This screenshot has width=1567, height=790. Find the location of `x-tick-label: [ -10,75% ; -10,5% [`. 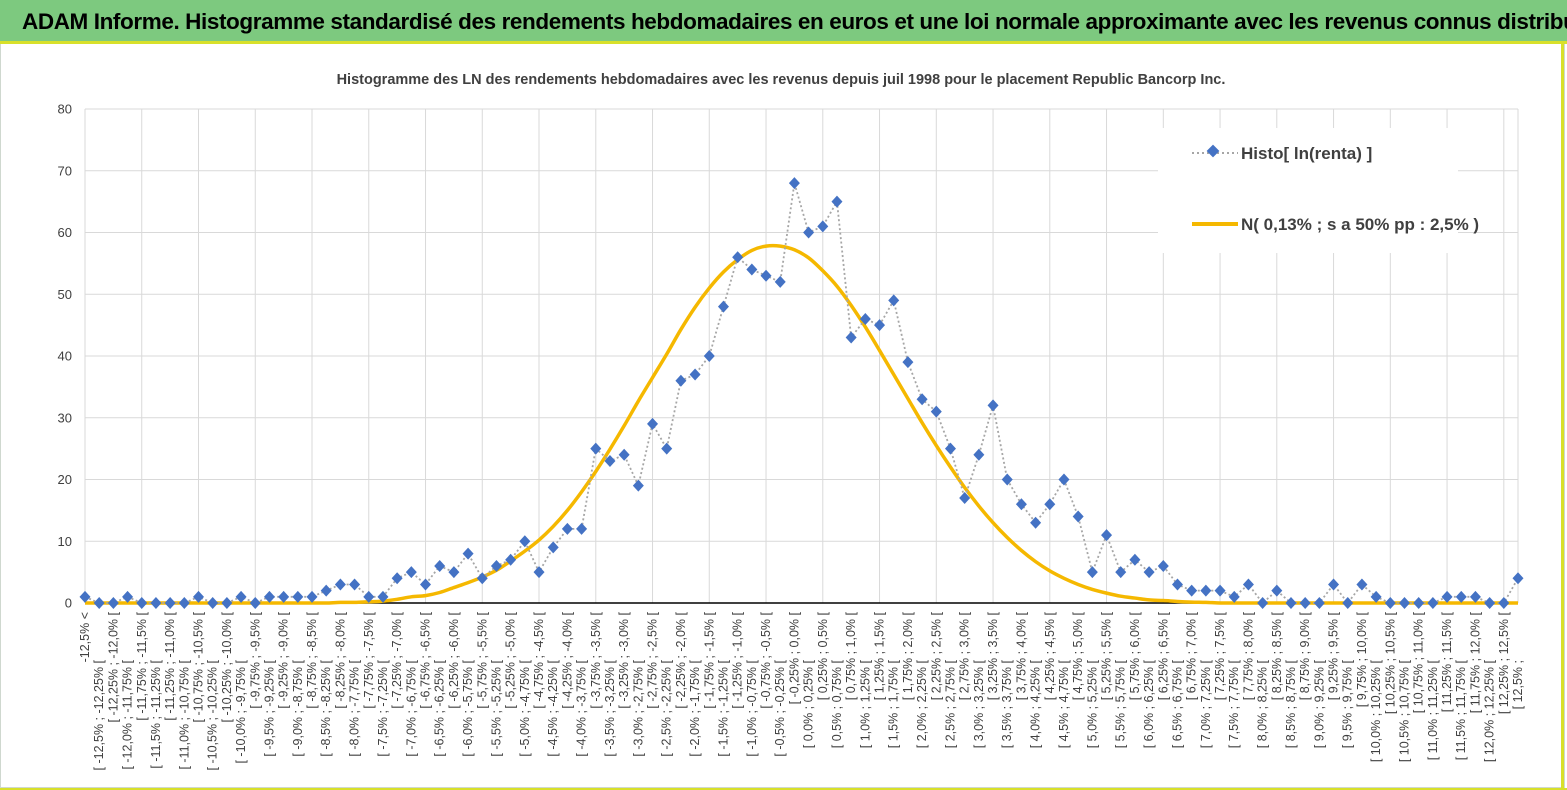

x-tick-label: [ -10,75% ; -10,5% [ is located at coordinates (199, 666).